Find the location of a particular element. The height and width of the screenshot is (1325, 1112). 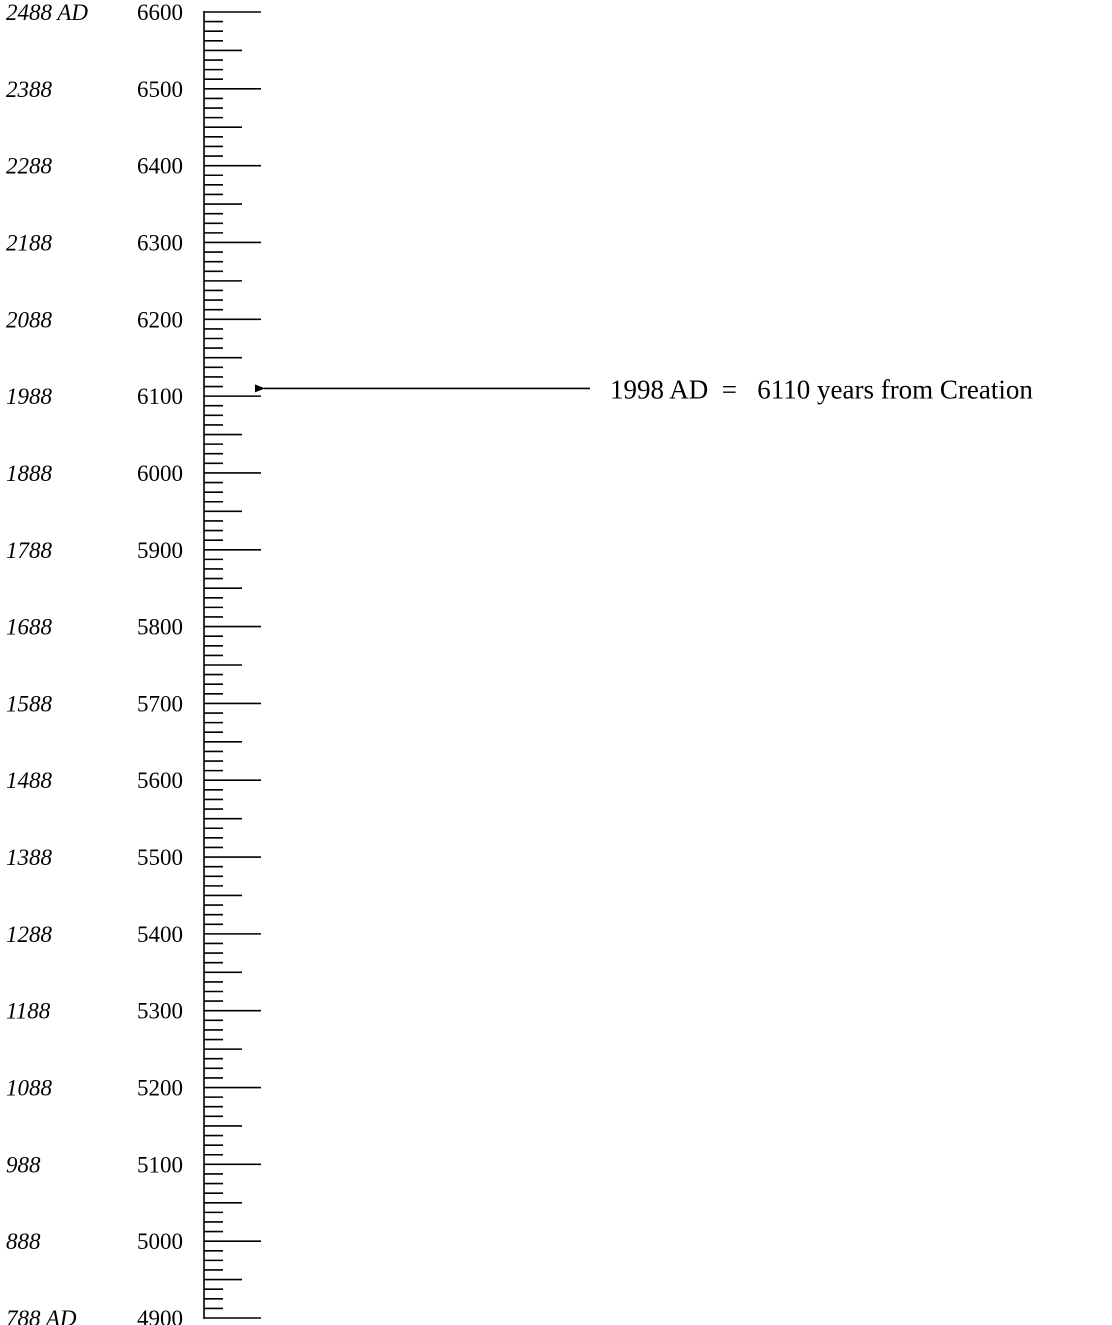

ad-year-label: 1088 is located at coordinates (29, 1088).